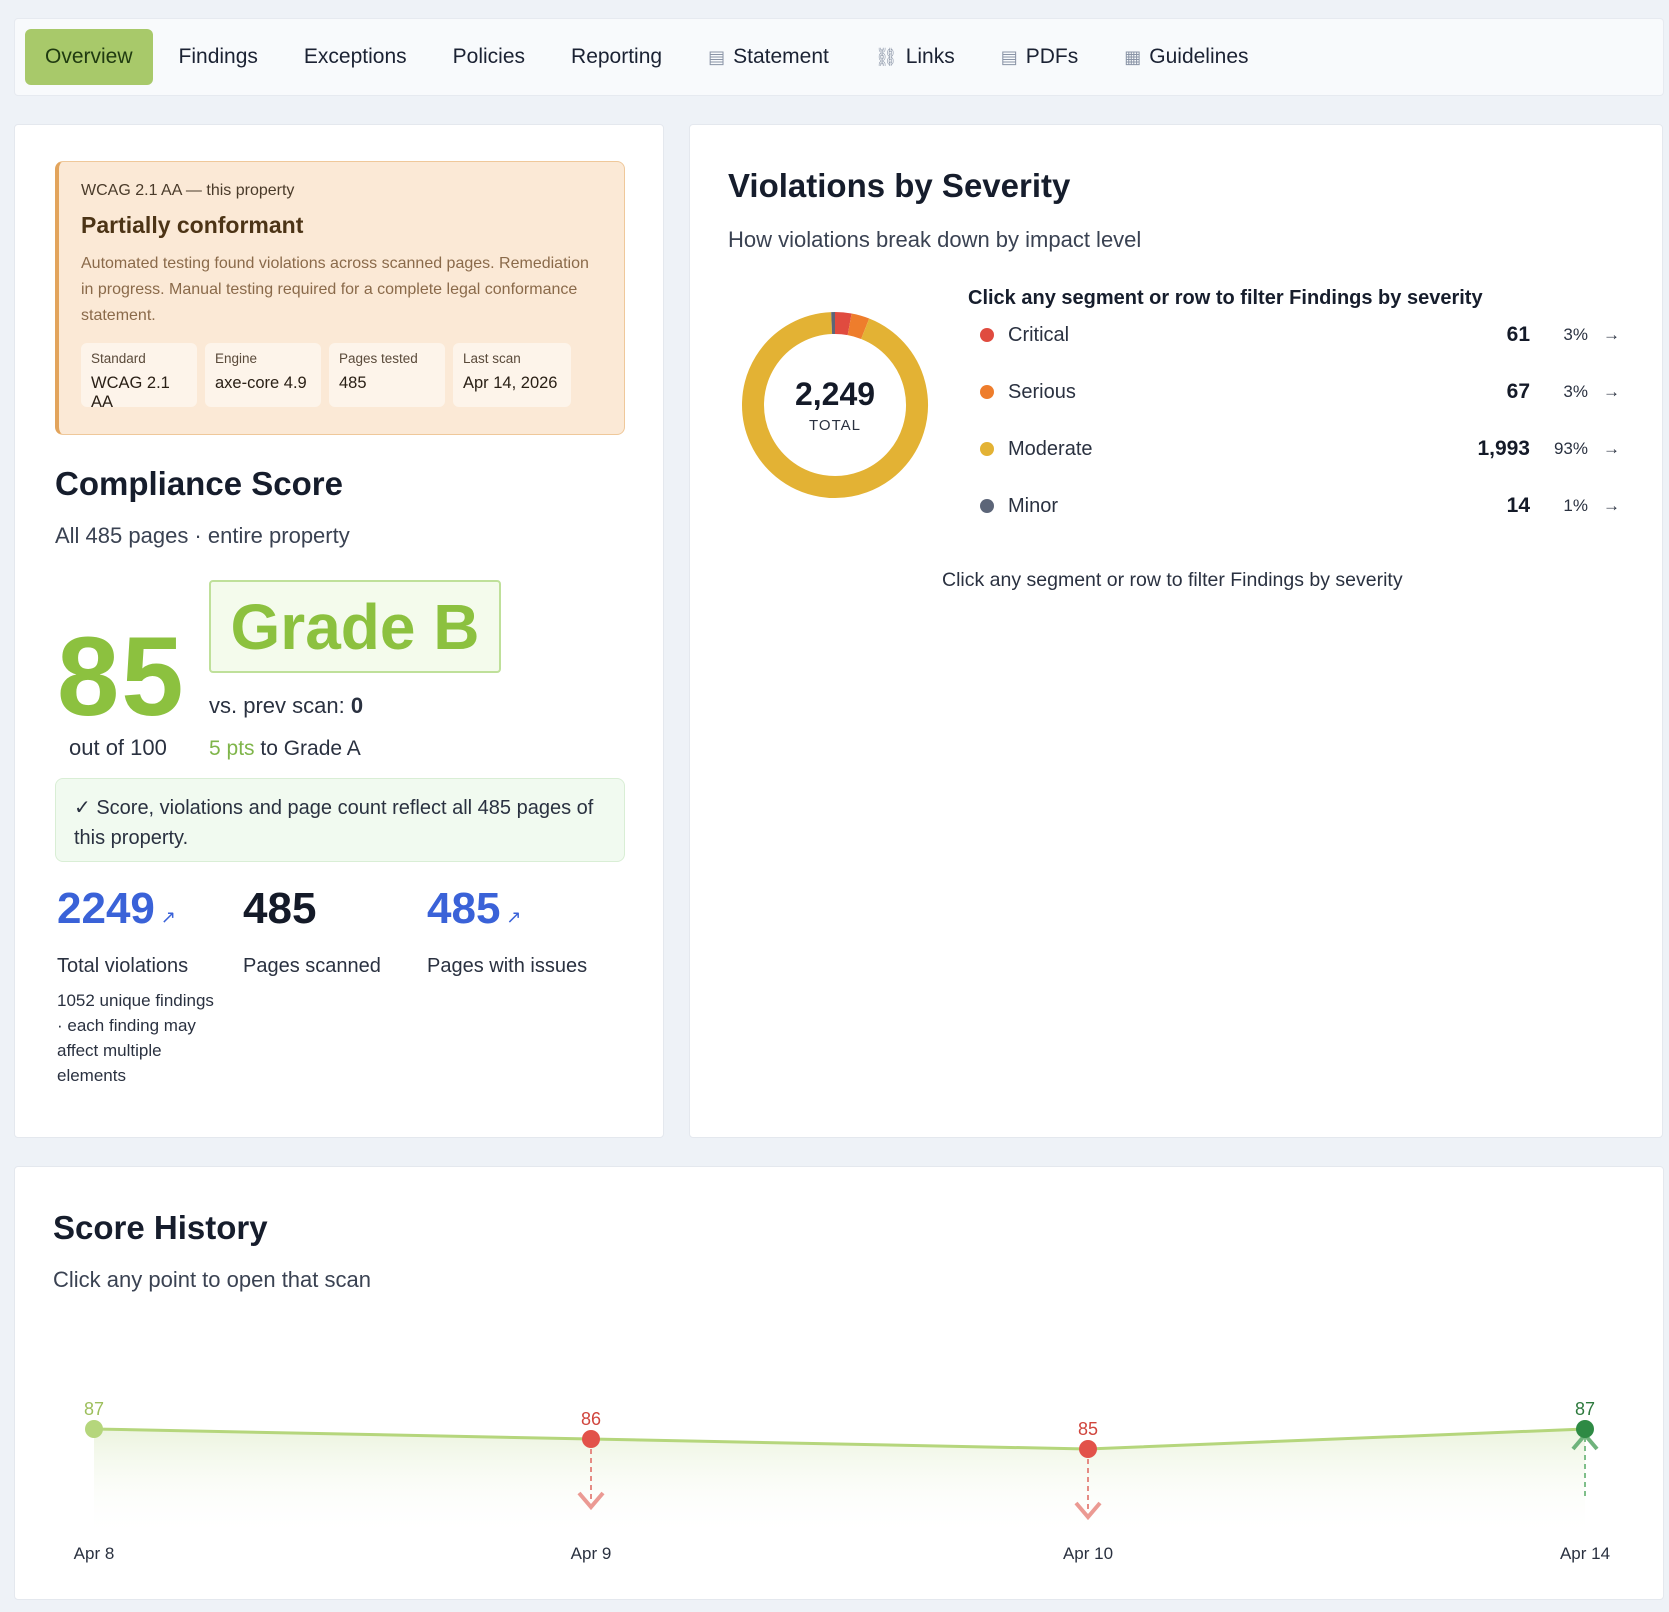 The height and width of the screenshot is (1612, 1669). Describe the element at coordinates (1300, 506) in the screenshot. I see `severity-row-minor: Minor 14 1% →` at that location.